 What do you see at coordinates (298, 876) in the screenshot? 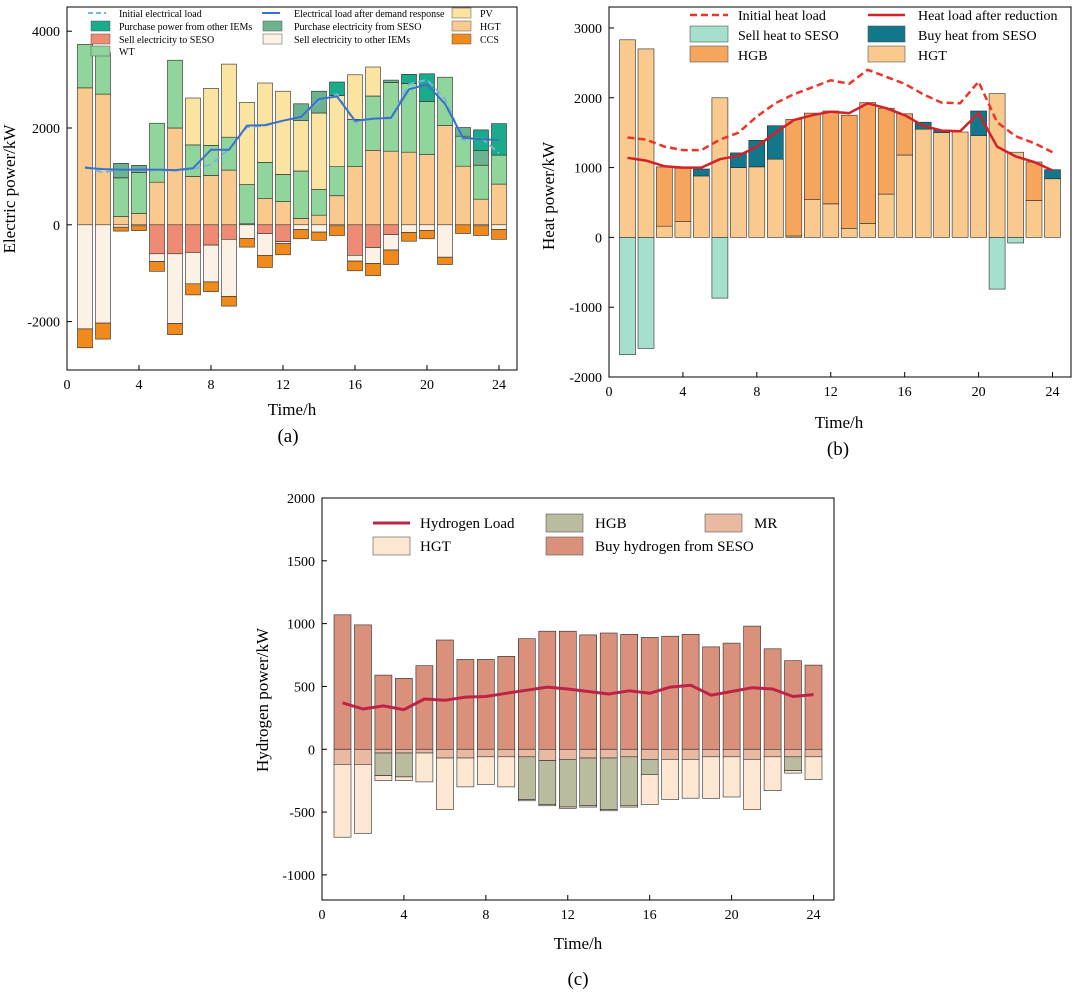
I see `y-tick-label-c--1000: -1000` at bounding box center [298, 876].